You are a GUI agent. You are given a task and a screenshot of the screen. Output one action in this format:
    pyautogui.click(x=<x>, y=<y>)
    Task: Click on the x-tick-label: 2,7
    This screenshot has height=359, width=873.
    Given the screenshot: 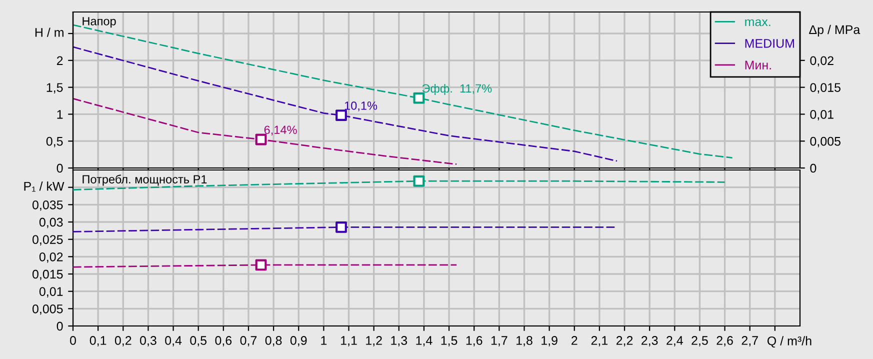 What is the action you would take?
    pyautogui.click(x=750, y=341)
    